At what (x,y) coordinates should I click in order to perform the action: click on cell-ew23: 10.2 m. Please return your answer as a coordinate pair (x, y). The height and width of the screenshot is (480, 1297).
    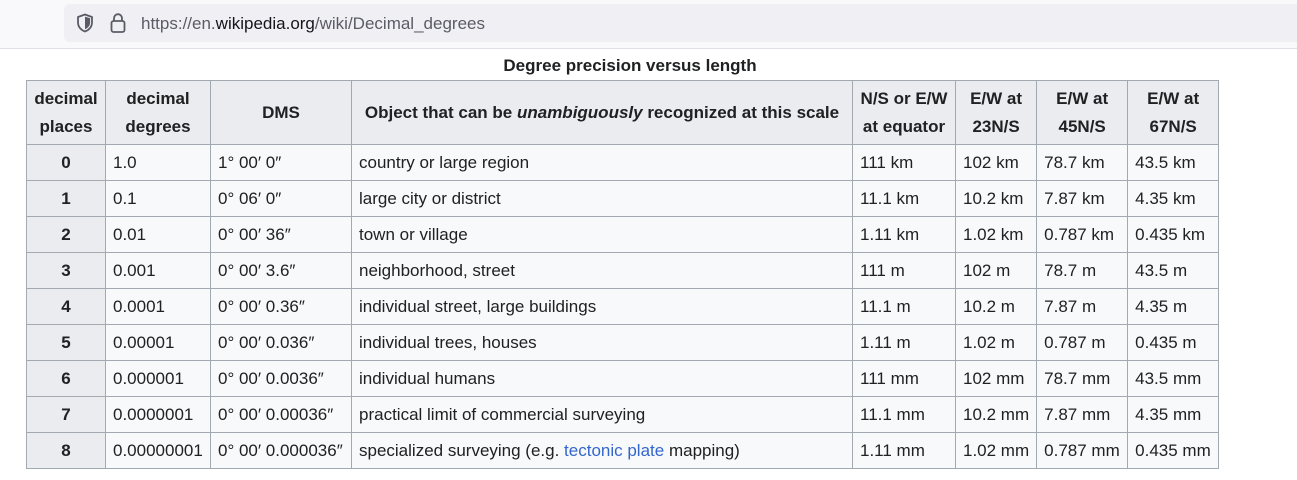
    Looking at the image, I should click on (996, 306).